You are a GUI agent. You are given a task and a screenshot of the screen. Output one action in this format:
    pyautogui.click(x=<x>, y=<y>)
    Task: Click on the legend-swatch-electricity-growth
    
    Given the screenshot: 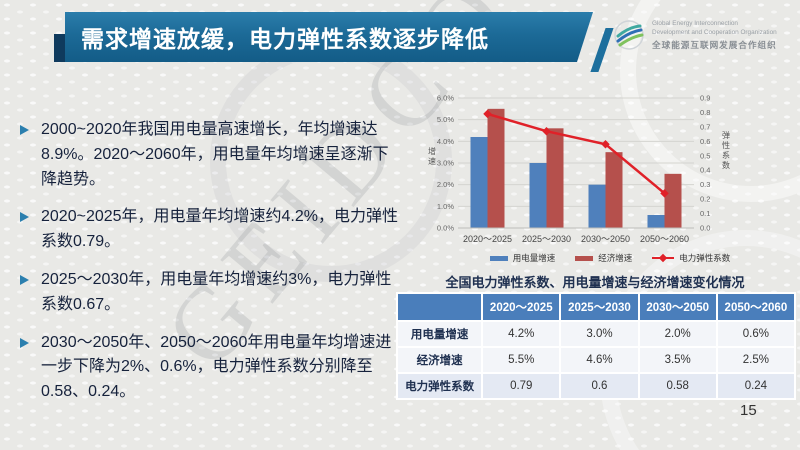 What is the action you would take?
    pyautogui.click(x=498, y=258)
    